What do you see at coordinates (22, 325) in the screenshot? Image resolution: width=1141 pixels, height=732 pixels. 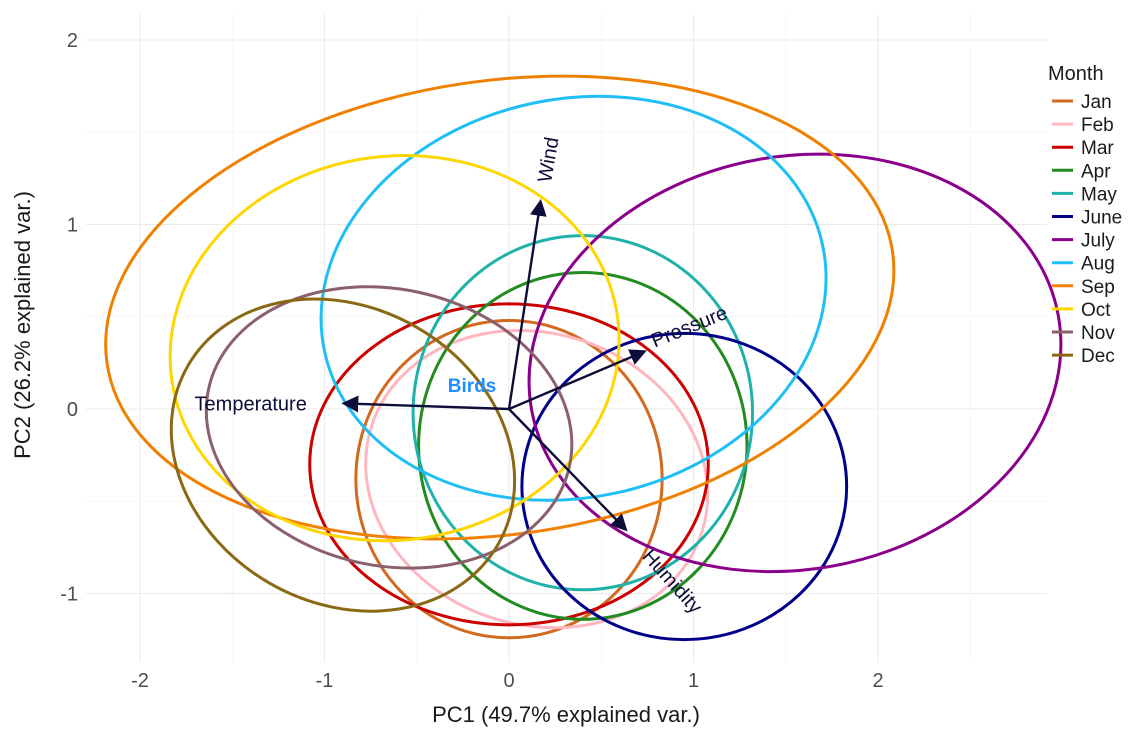 I see `y-axis-title: PC2 (26.2% explained var.)` at bounding box center [22, 325].